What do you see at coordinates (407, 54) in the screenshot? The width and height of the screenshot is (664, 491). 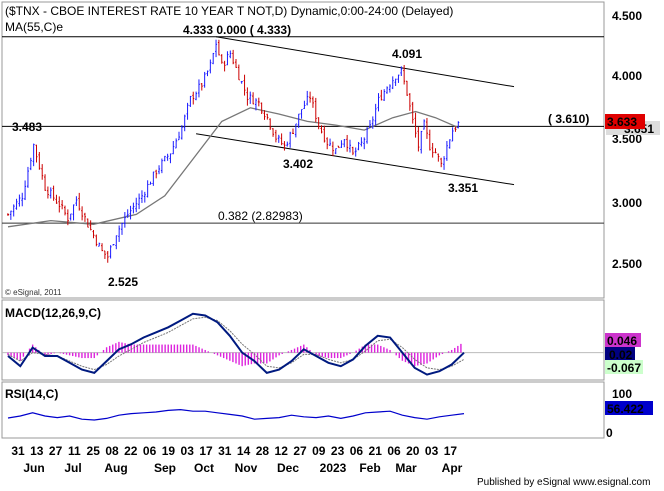 I see `annotation-4091: 4.091` at bounding box center [407, 54].